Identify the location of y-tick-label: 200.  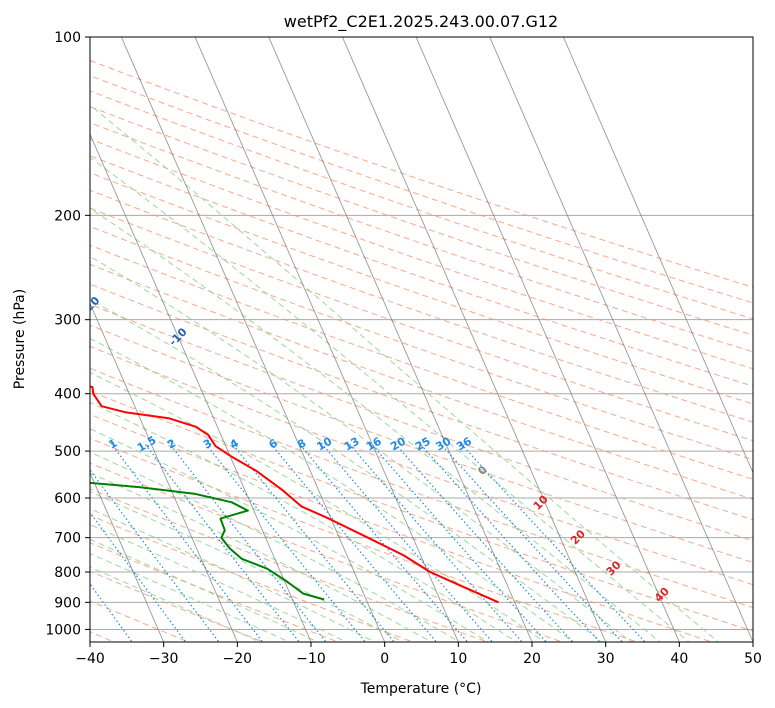
(67, 216).